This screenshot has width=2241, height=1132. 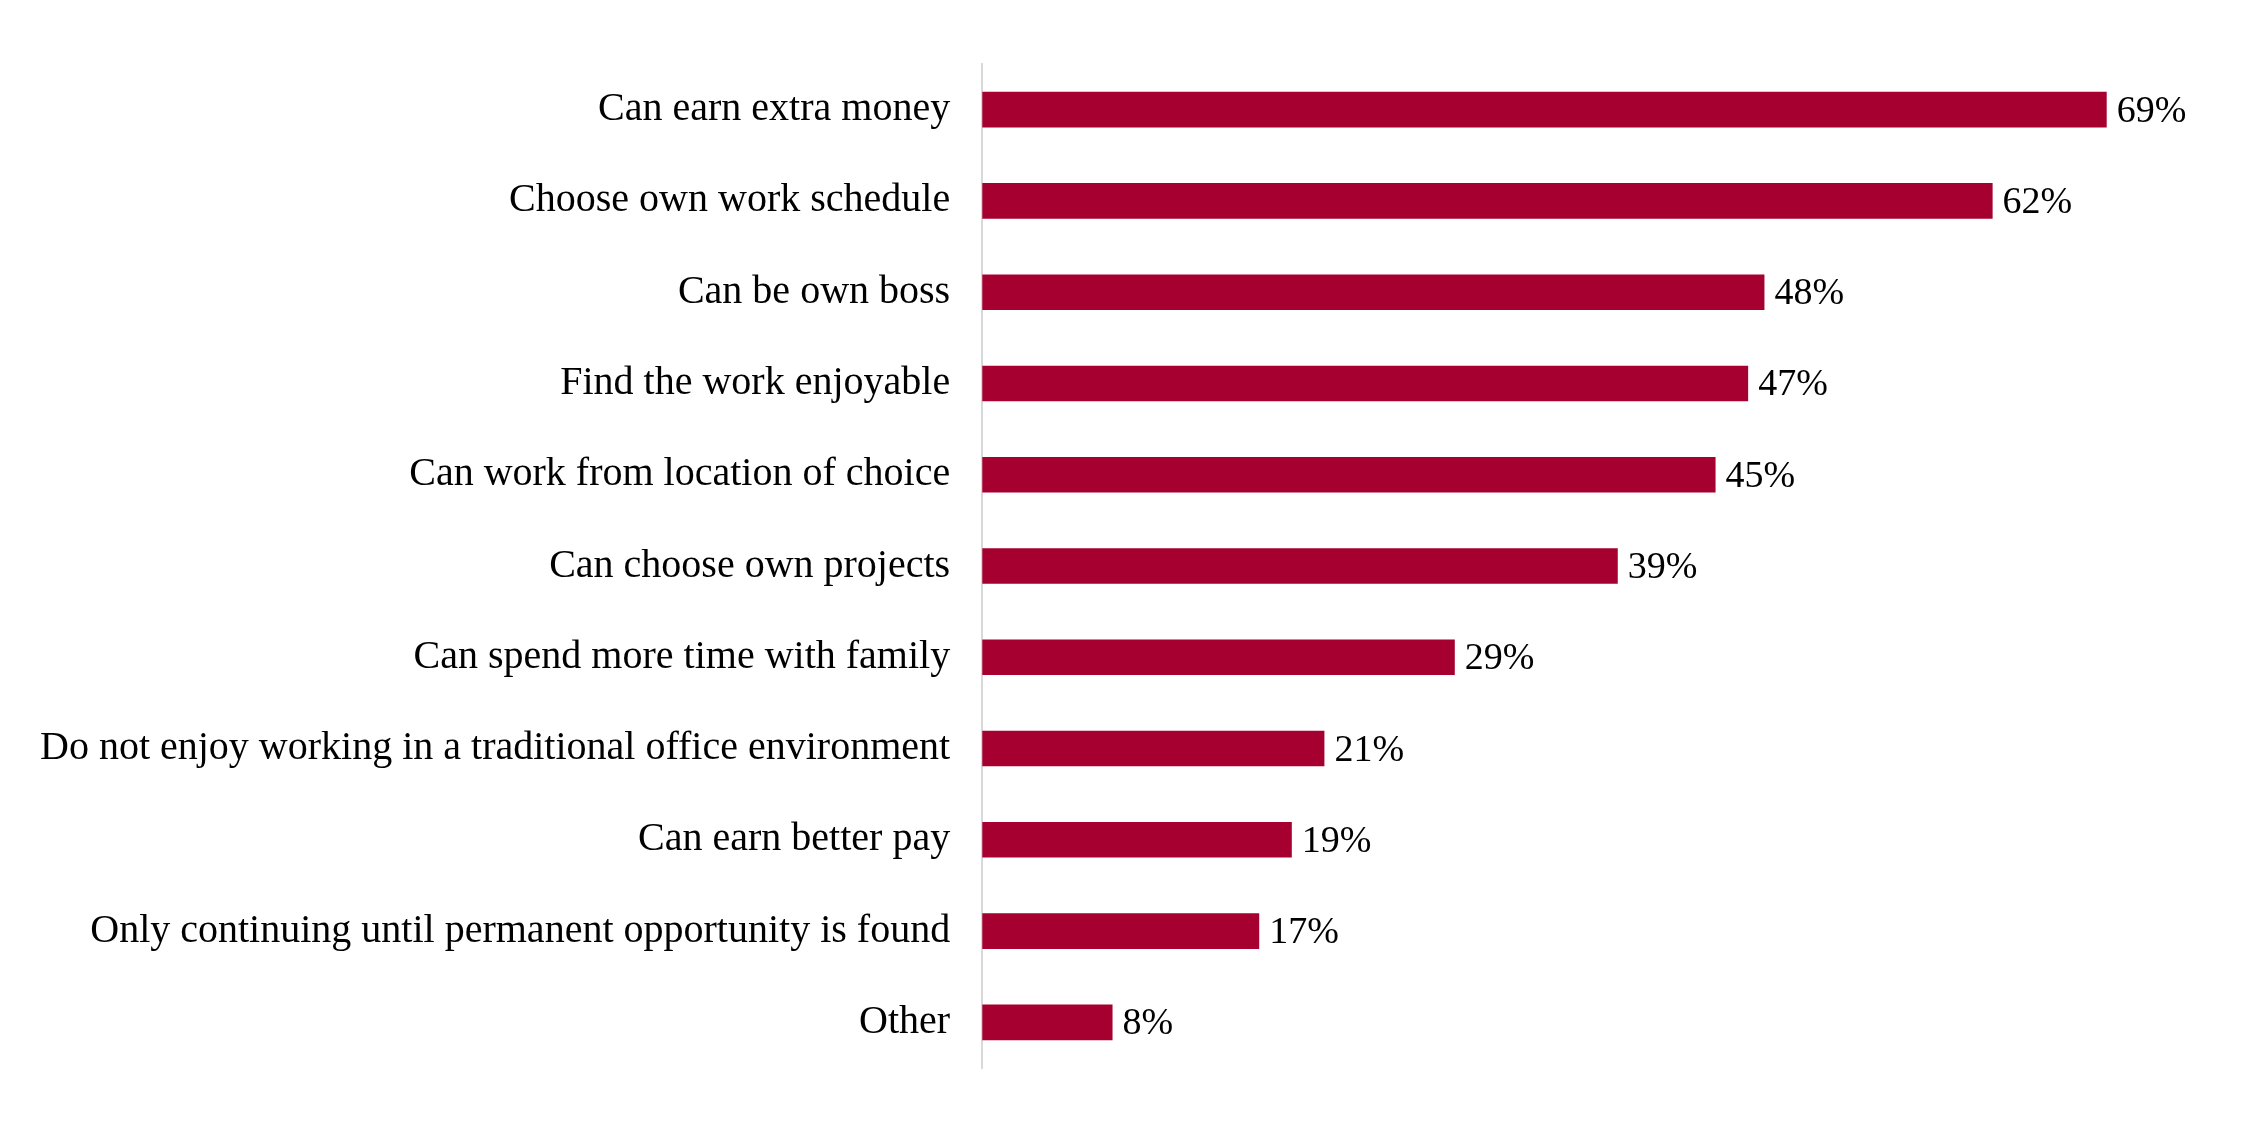 What do you see at coordinates (755, 380) in the screenshot?
I see `y-tick-label: Find the work enjoyable` at bounding box center [755, 380].